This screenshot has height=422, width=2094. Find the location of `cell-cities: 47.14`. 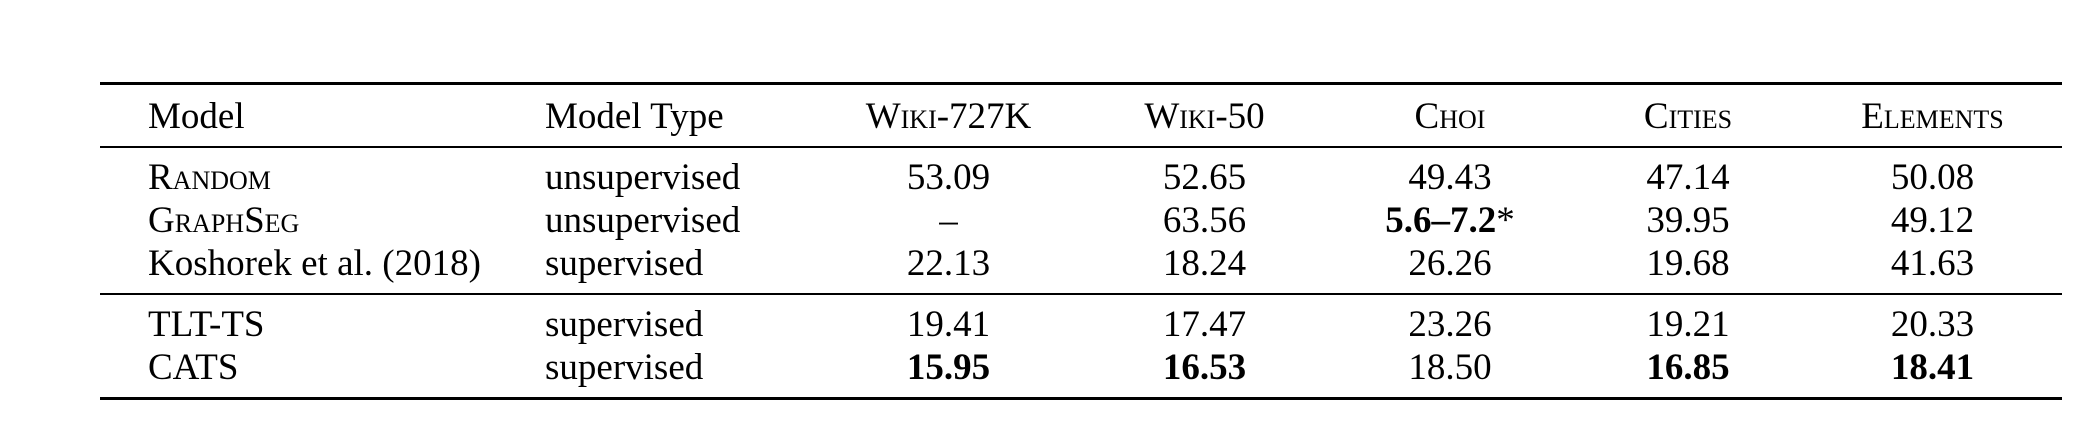

cell-cities: 47.14 is located at coordinates (1688, 177).